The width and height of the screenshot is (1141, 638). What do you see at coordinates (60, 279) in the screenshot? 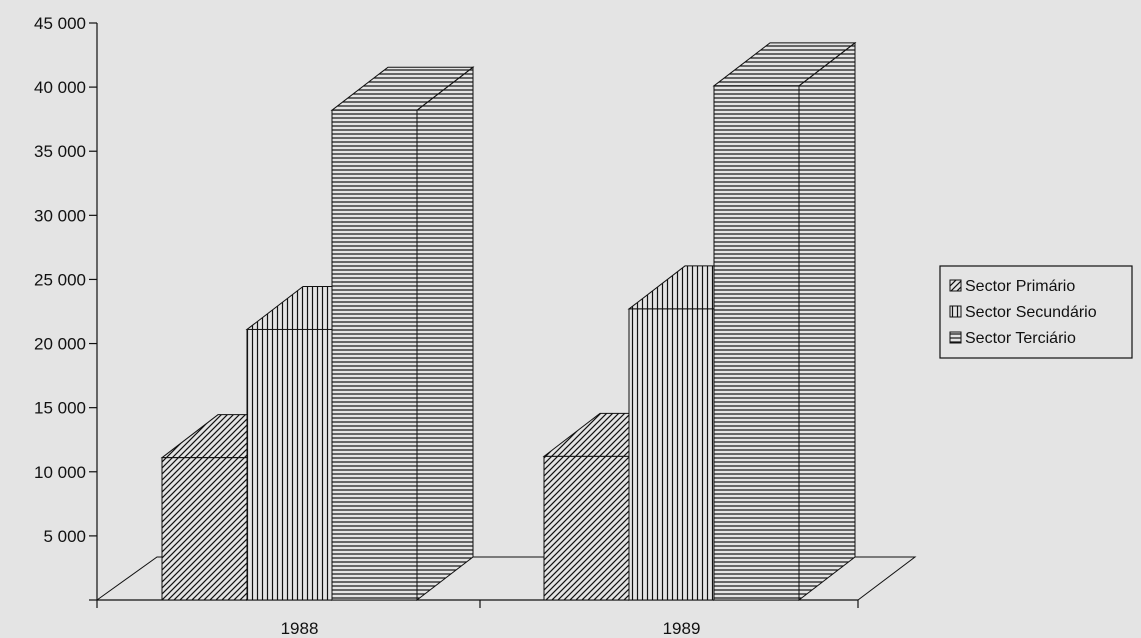
I see `y-tick-label: 25 000` at bounding box center [60, 279].